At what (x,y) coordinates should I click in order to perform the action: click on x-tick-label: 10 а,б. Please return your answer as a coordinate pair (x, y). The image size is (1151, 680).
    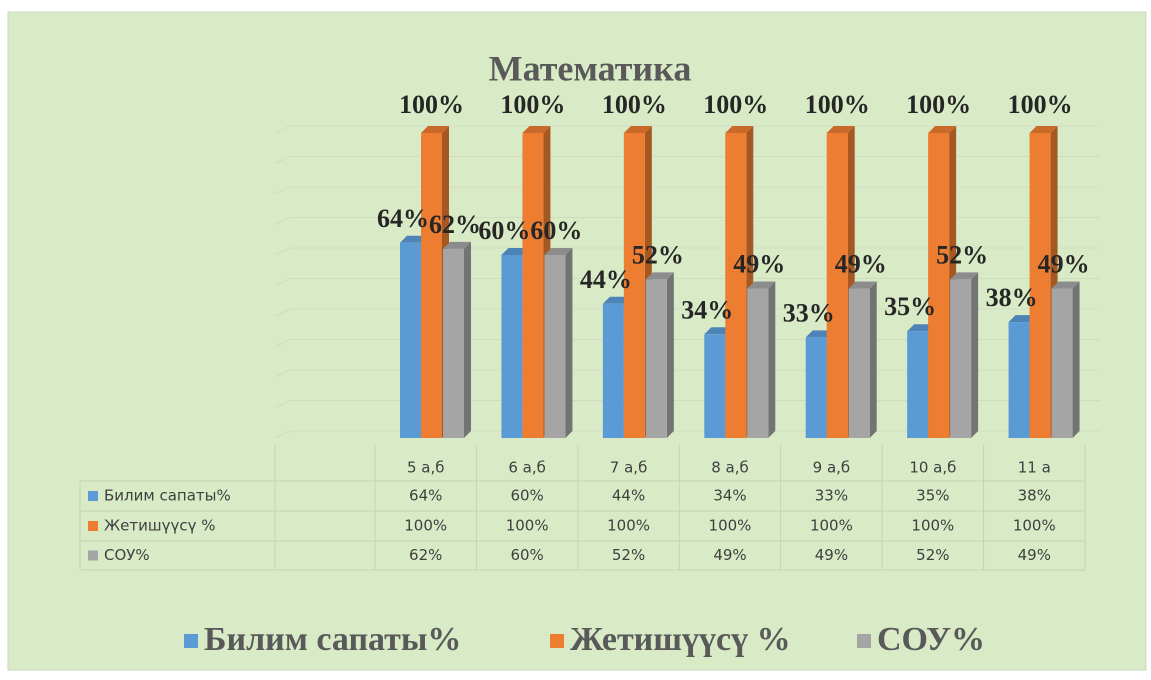
    Looking at the image, I should click on (932, 468).